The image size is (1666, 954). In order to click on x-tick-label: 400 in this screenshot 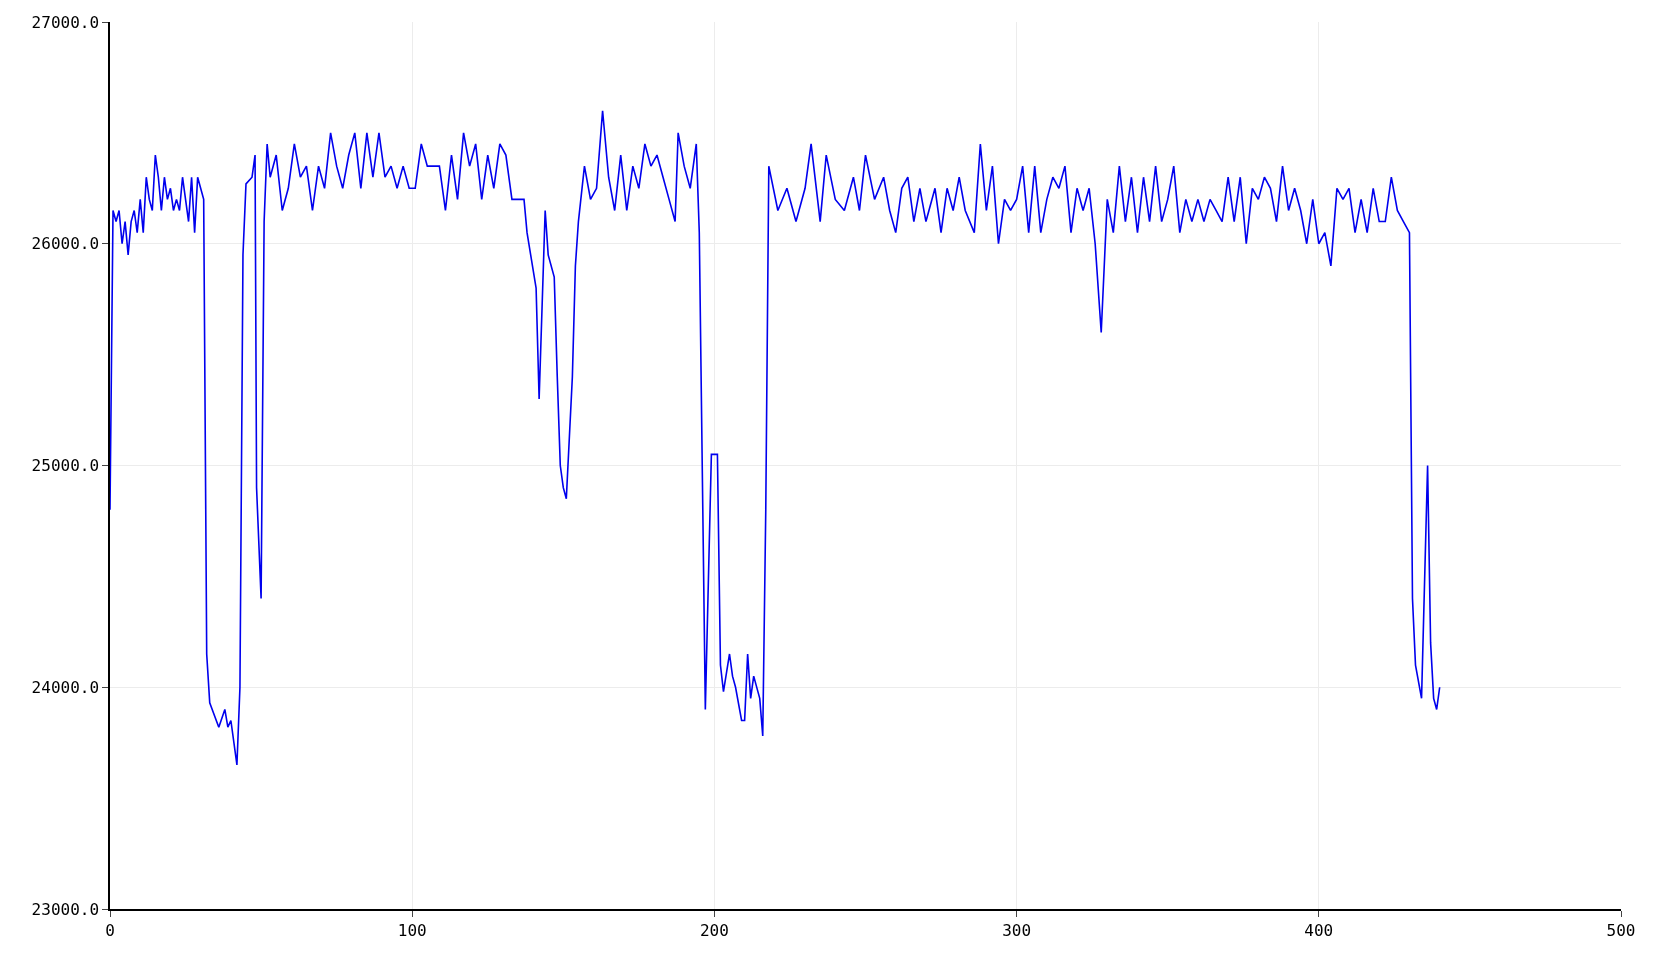, I will do `click(1319, 930)`.